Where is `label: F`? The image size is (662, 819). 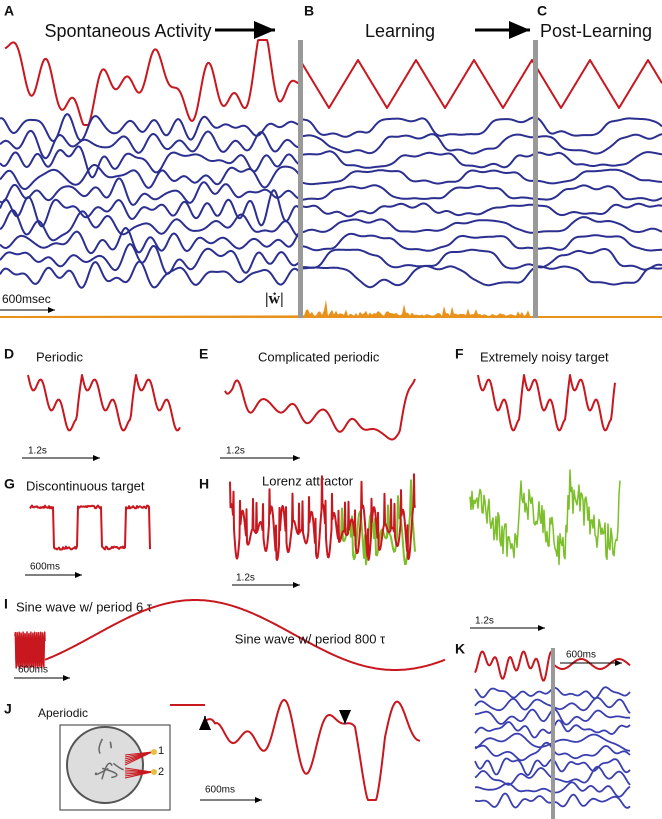
label: F is located at coordinates (459, 354).